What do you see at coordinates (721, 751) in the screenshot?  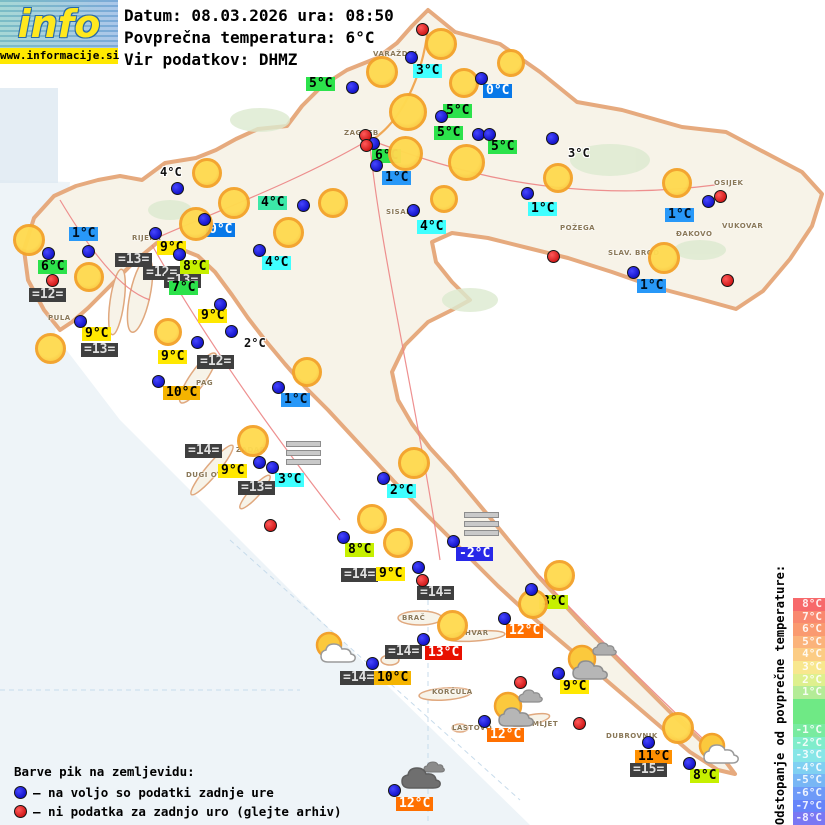 I see `sun-cloud-white-icon` at bounding box center [721, 751].